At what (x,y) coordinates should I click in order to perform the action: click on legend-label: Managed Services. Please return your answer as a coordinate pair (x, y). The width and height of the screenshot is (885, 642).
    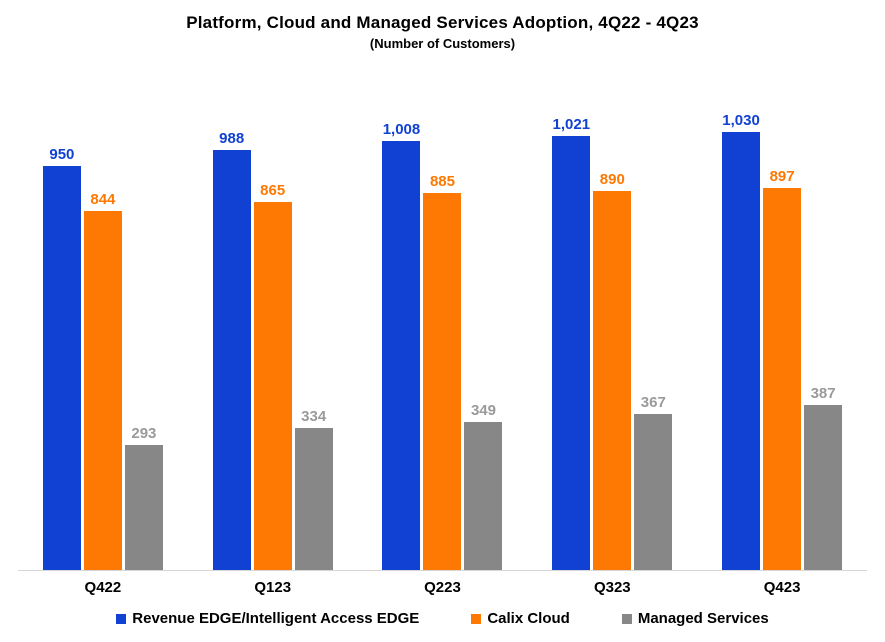
    Looking at the image, I should click on (703, 618).